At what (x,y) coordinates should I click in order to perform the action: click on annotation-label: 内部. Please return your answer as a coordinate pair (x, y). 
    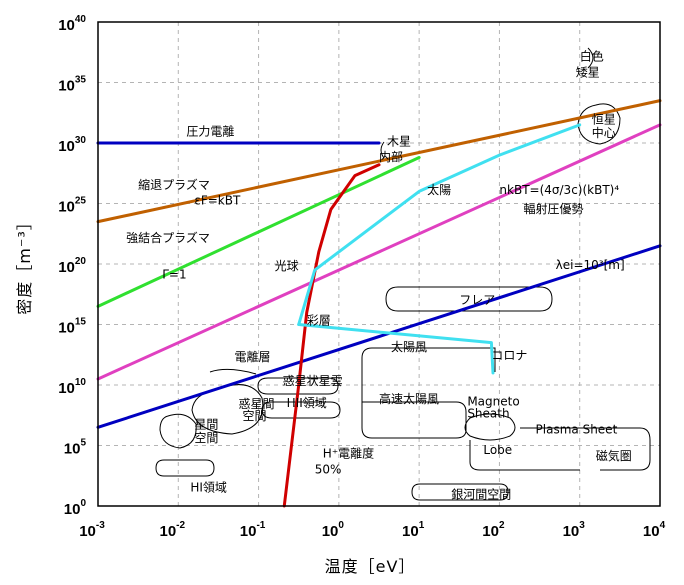
    Looking at the image, I should click on (391, 156).